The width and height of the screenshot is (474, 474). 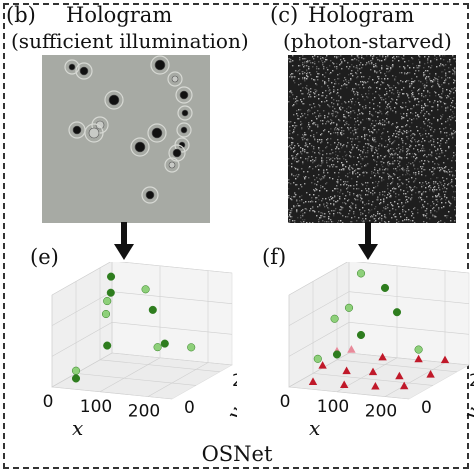 I want to click on axes-panes, so click(x=379, y=331).